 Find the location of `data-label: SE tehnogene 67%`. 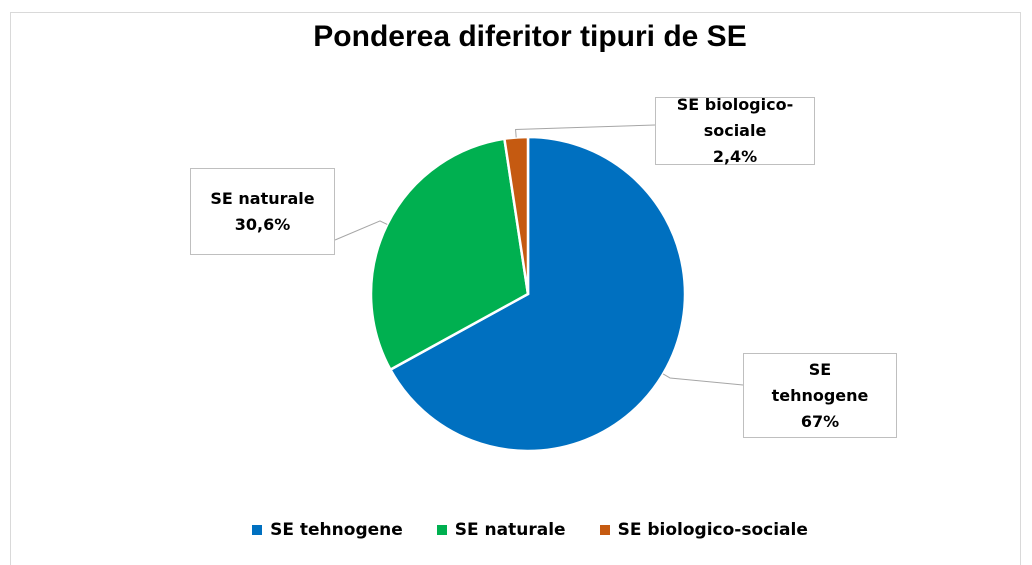

data-label: SE tehnogene 67% is located at coordinates (820, 395).